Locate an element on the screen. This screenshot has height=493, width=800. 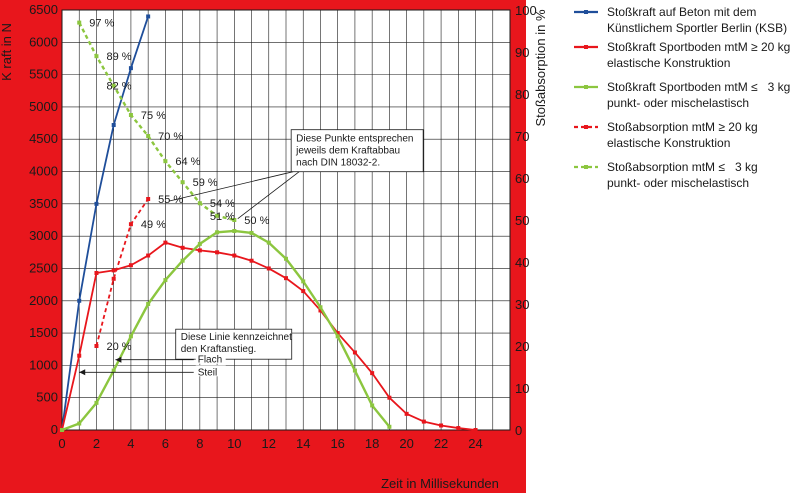
y-tick-label-right: 90 is located at coordinates (522, 52).